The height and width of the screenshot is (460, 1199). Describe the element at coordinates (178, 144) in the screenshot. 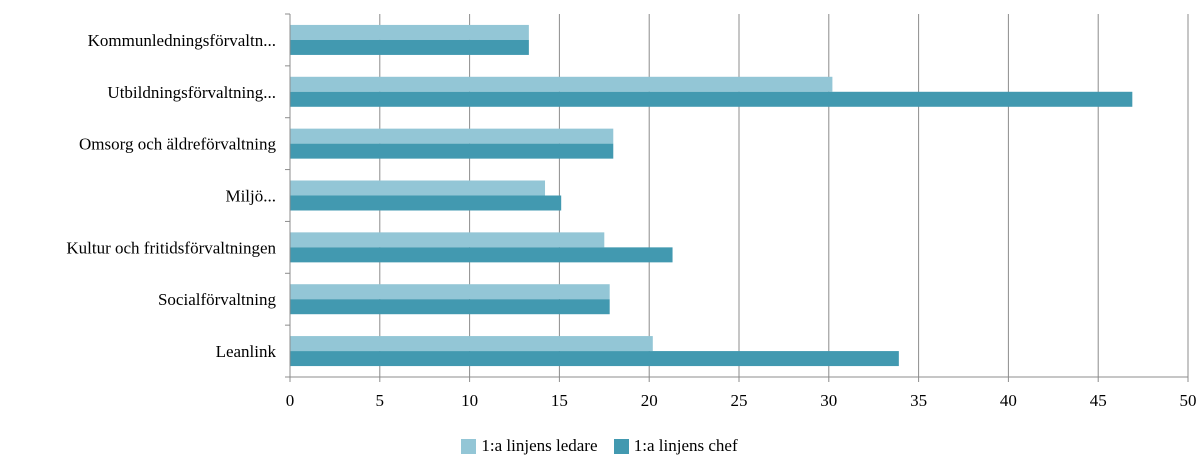

I see `category-label: Omsorg och äldreförvaltning` at that location.